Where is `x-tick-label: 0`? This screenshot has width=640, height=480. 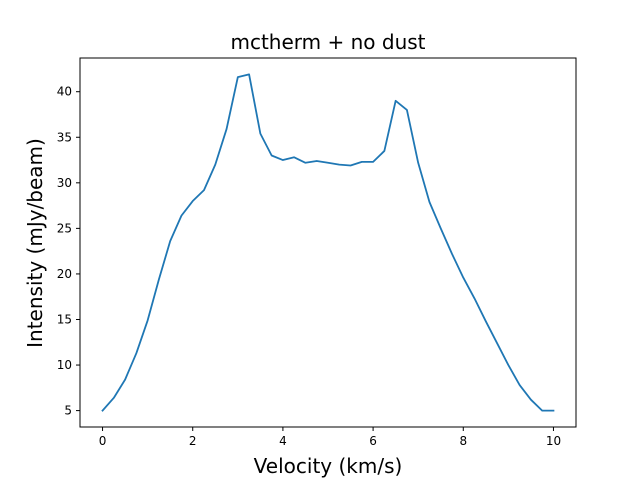
x-tick-label: 0 is located at coordinates (103, 441).